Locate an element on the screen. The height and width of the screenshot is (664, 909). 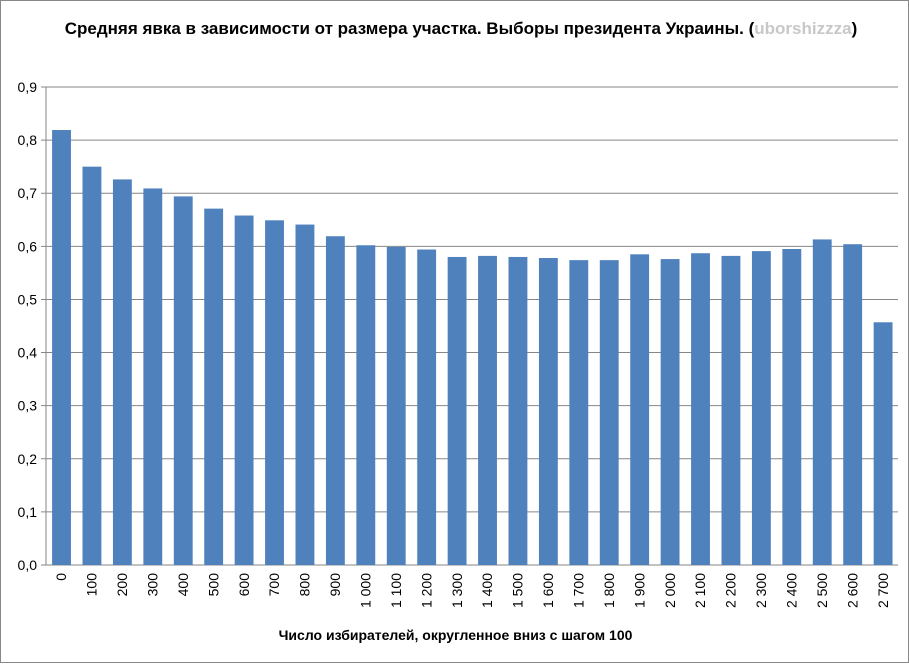
y-tick-label: 0,7 is located at coordinates (28, 193).